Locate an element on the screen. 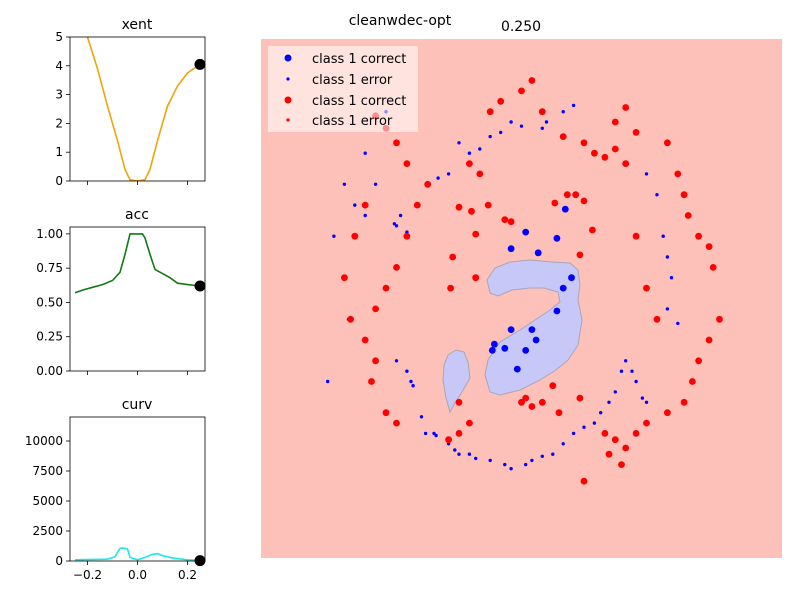 This screenshot has height=600, width=800. xent-panel: xent 0 1 2 3 4 5 is located at coordinates (130, 102).